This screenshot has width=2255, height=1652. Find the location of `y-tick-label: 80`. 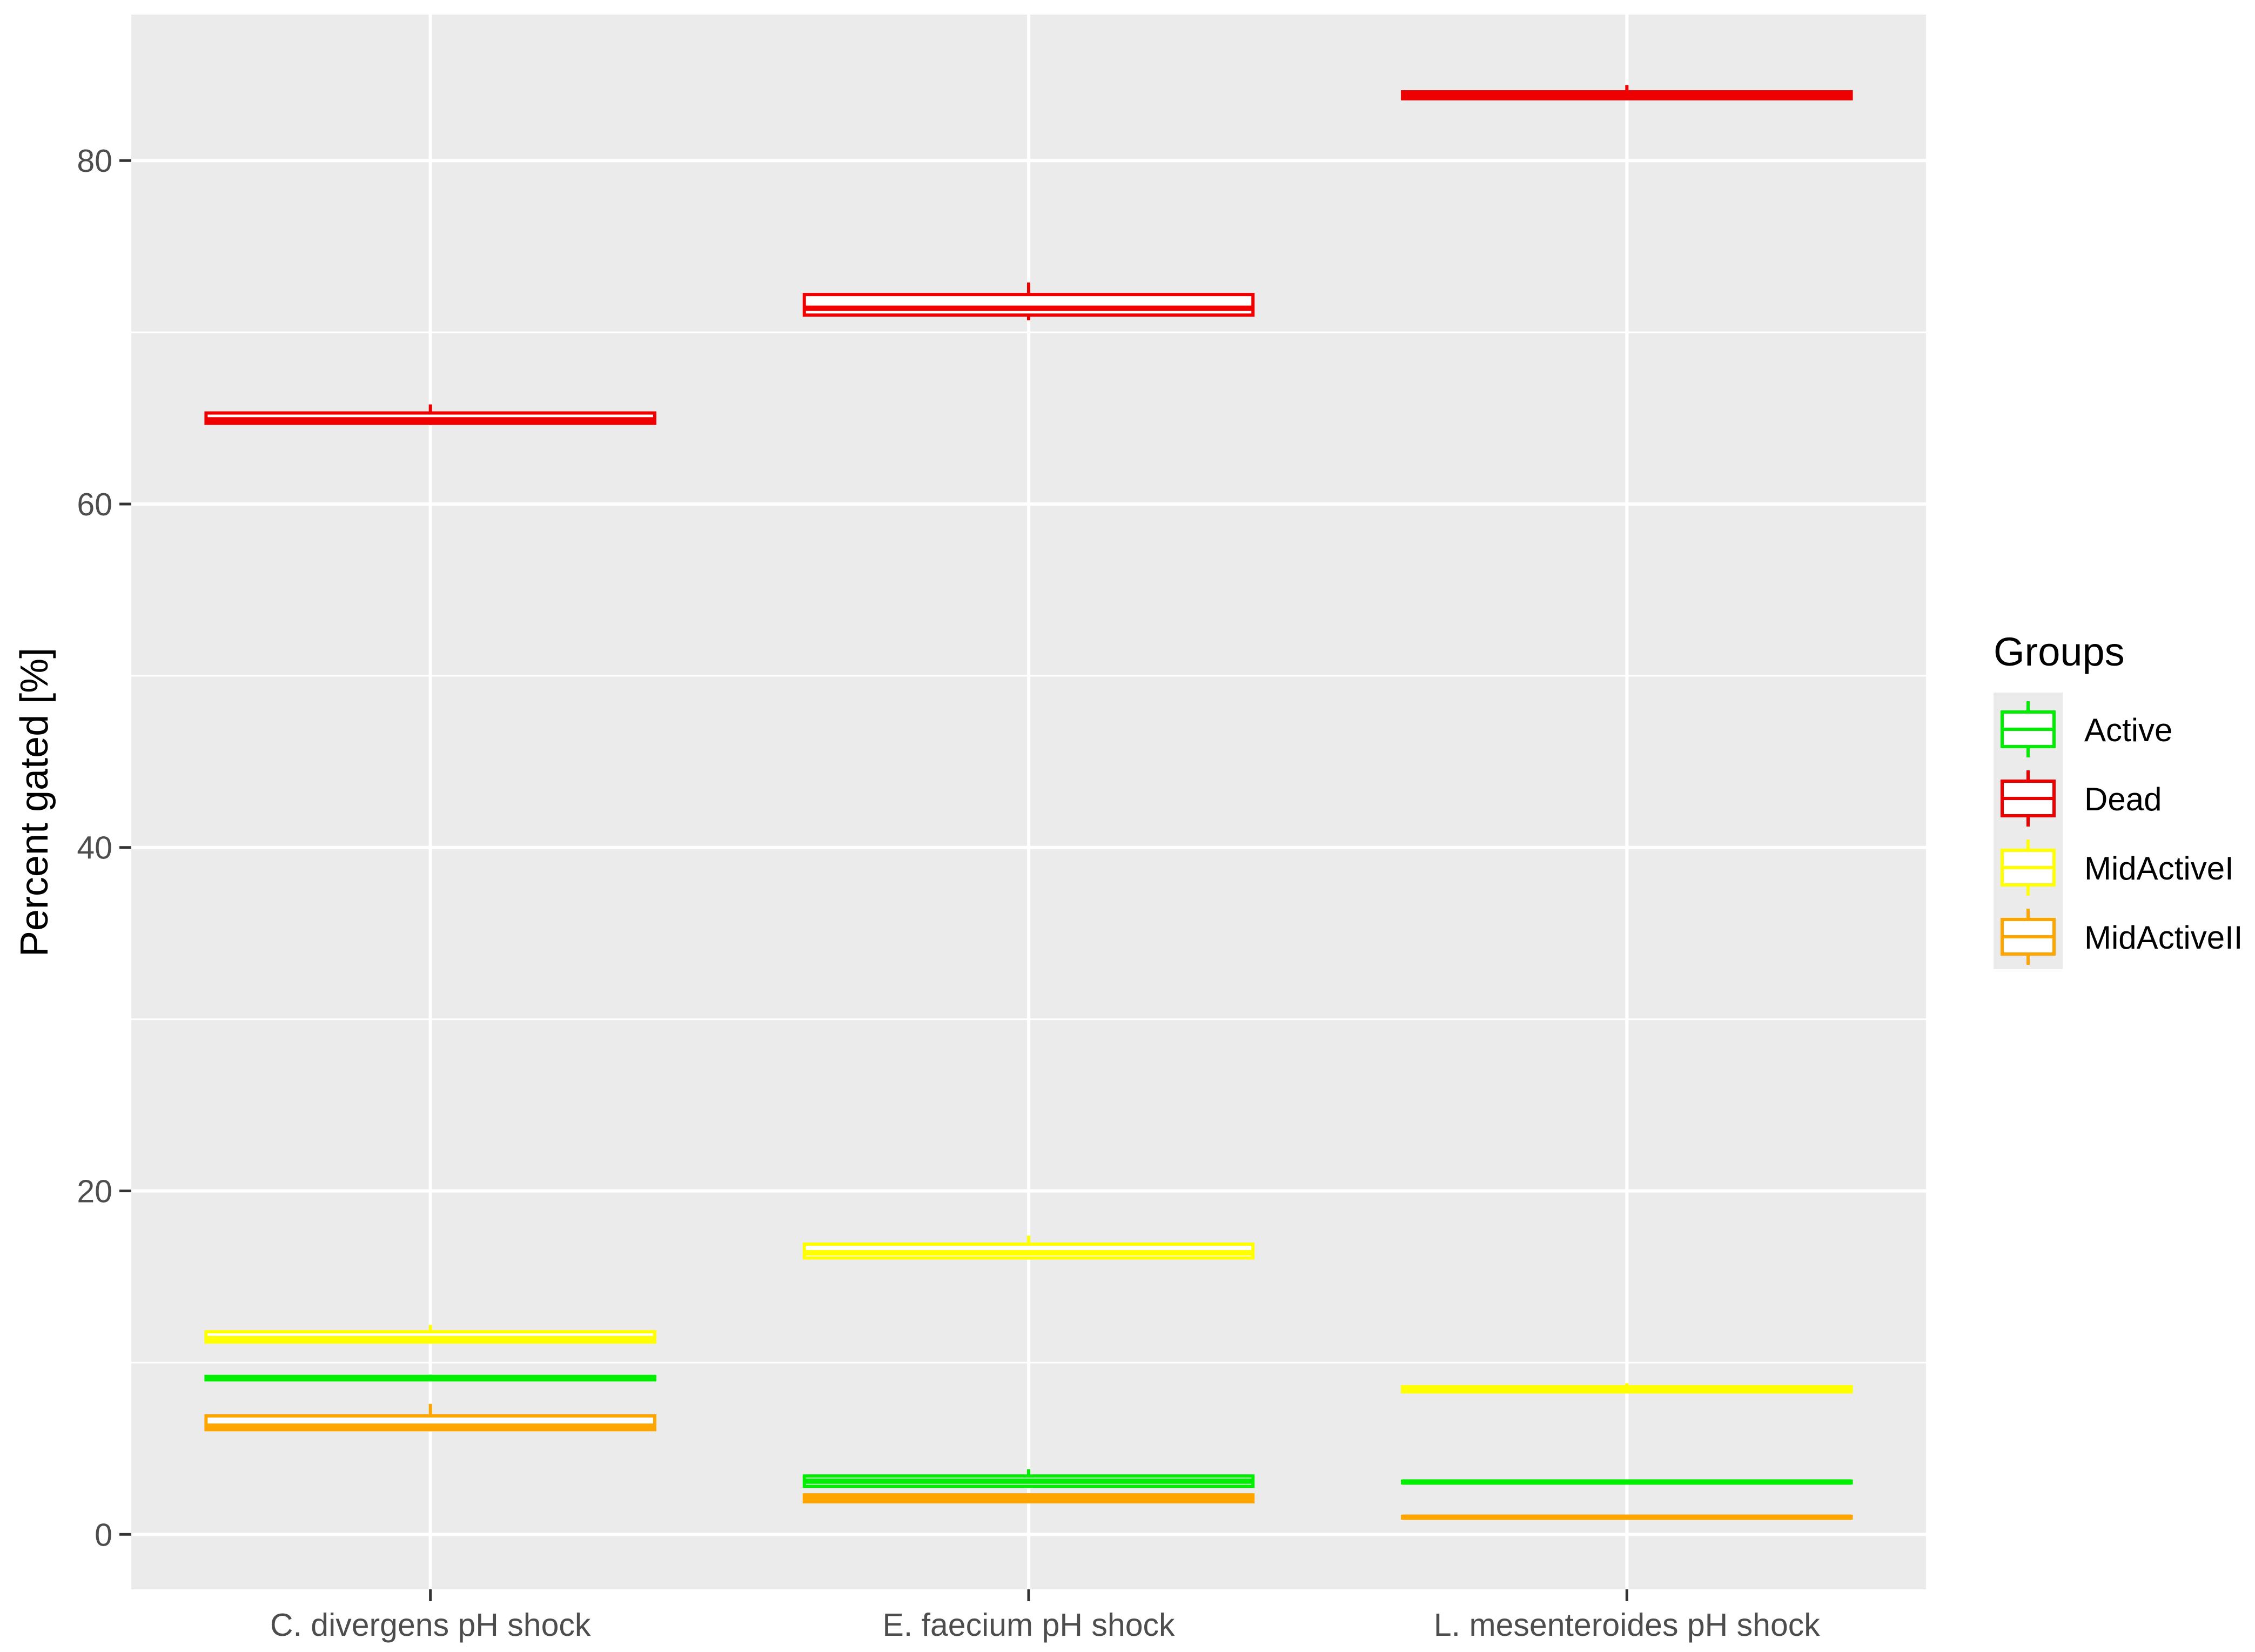

y-tick-label: 80 is located at coordinates (95, 161).